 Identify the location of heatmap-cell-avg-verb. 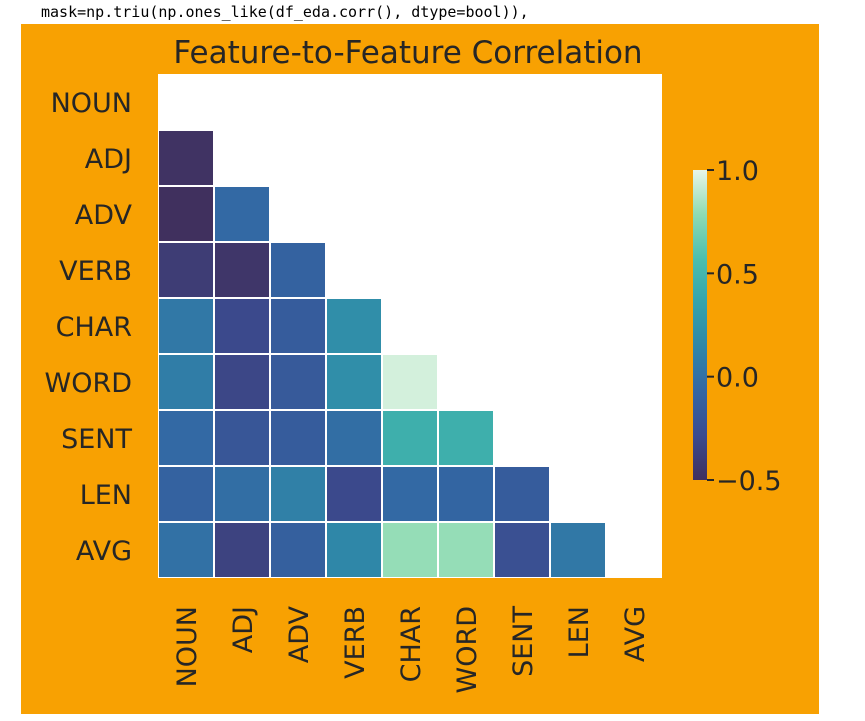
(354, 550).